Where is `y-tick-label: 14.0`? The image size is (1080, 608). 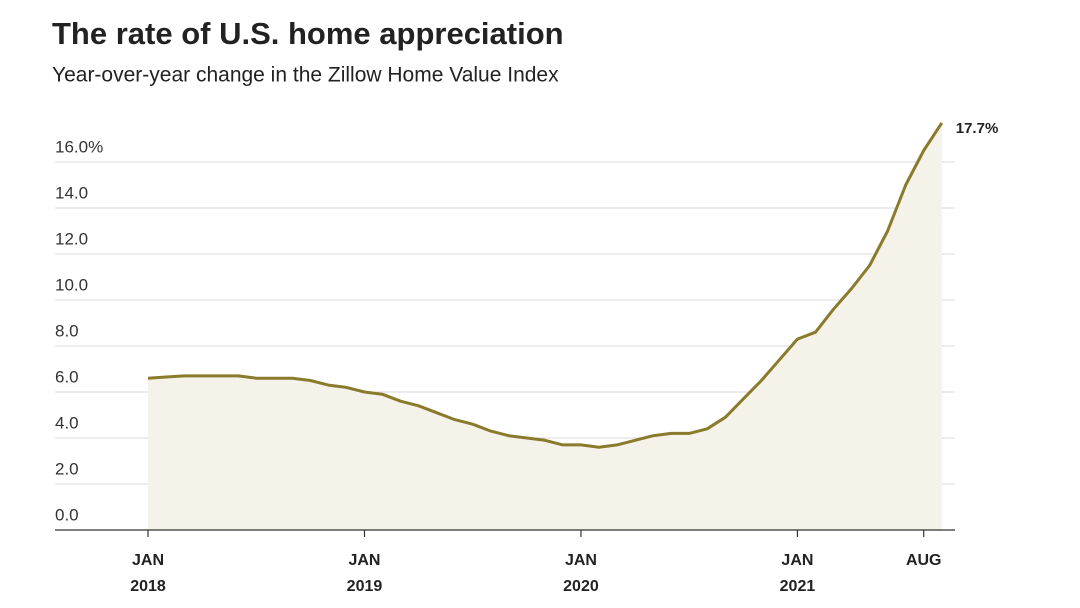 y-tick-label: 14.0 is located at coordinates (71, 192).